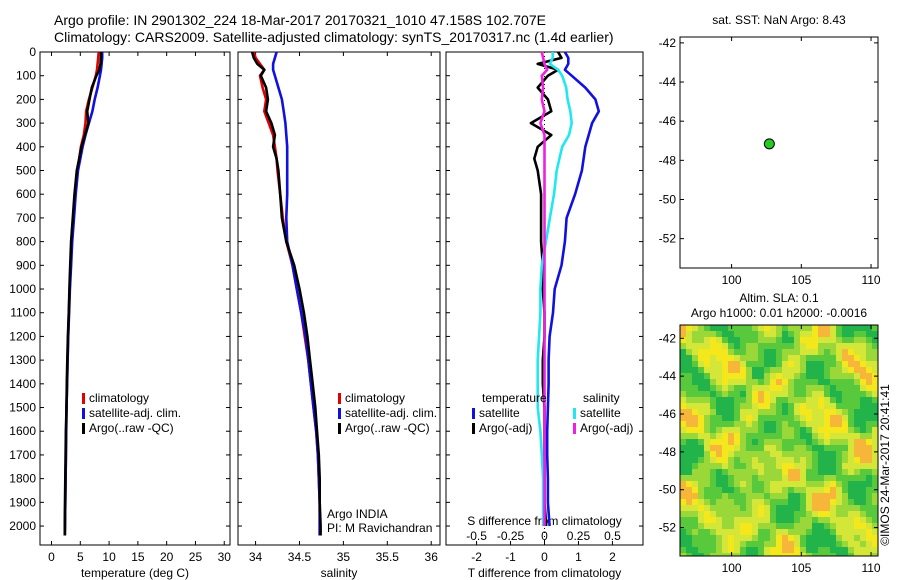 This screenshot has width=900, height=580. Describe the element at coordinates (83, 413) in the screenshot. I see `temperature-legend-satellite-swatch` at that location.